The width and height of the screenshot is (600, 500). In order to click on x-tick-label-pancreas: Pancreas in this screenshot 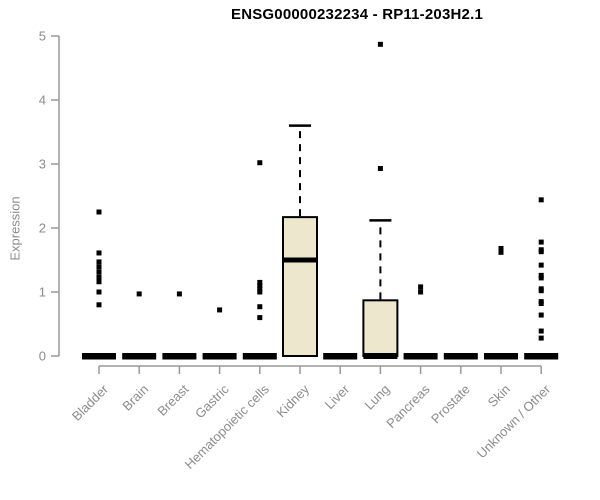, I will do `click(408, 406)`.